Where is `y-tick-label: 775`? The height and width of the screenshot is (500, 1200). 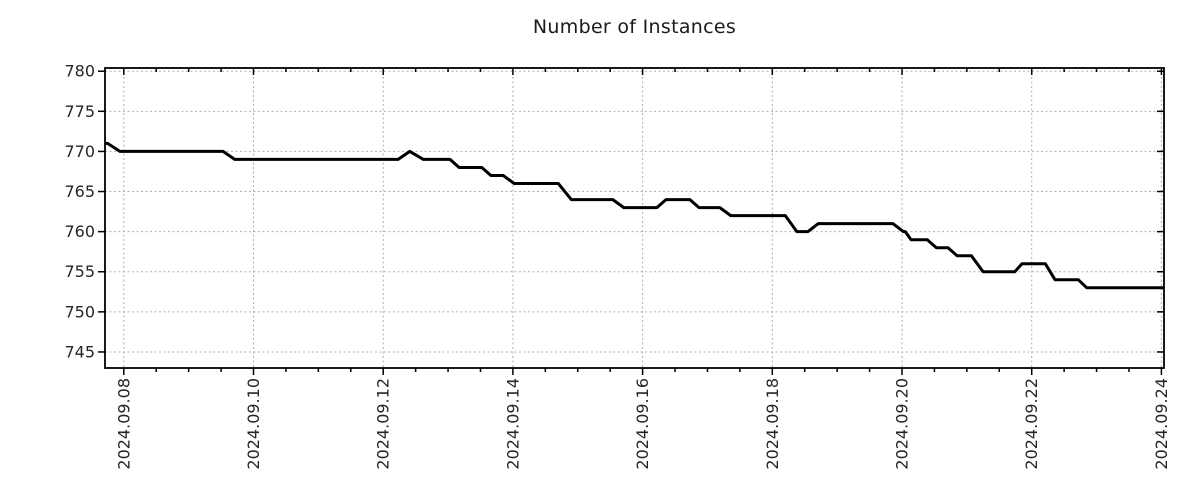
y-tick-label: 775 is located at coordinates (79, 111).